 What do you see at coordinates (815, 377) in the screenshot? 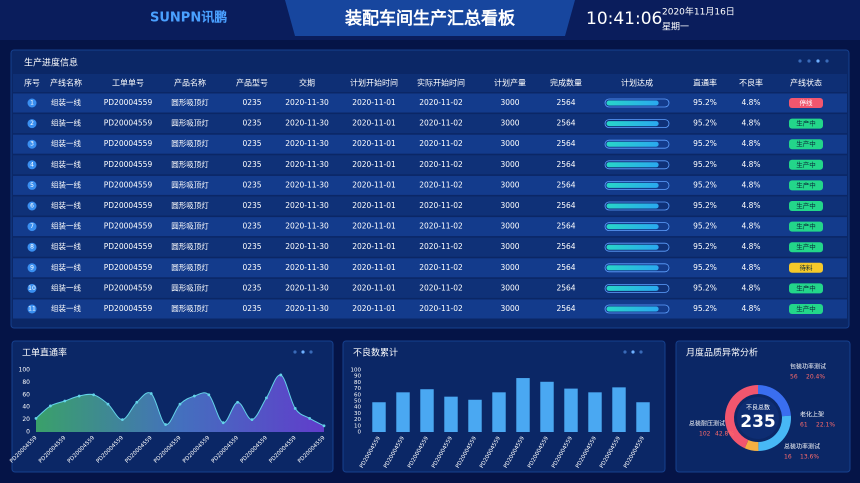
I see `legend-share: 20.4%` at bounding box center [815, 377].